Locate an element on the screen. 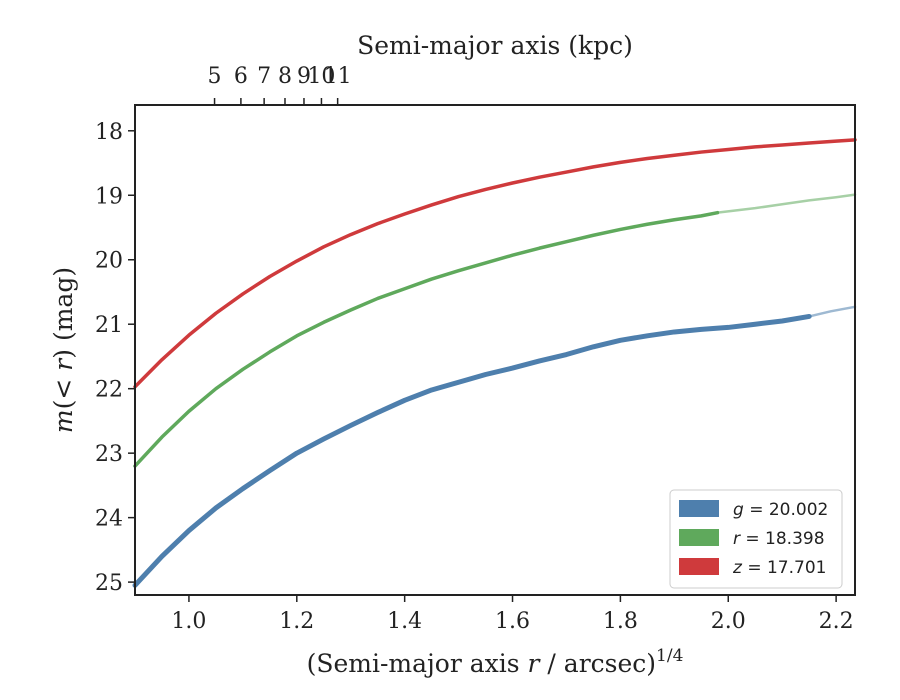 This screenshot has width=900, height=700. series-g-extension-line is located at coordinates (832, 311).